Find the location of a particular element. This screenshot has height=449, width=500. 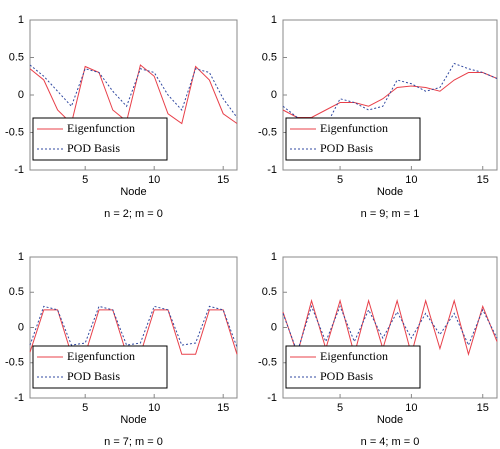

chart-title: n = 7; m = 0 is located at coordinates (133, 442).